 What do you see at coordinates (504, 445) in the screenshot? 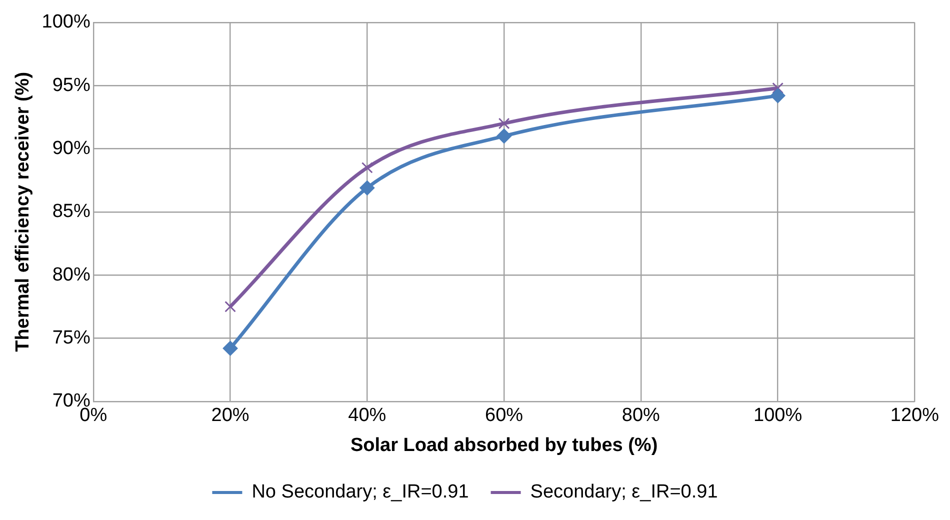
I see `x-axis-title: Solar Load absorbed by tubes (%)` at bounding box center [504, 445].